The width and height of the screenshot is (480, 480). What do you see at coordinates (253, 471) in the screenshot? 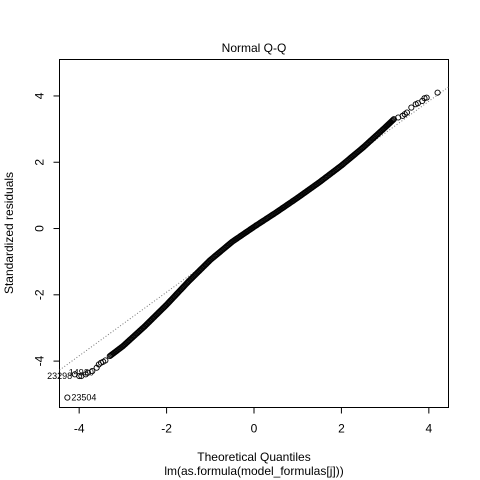
I see `x-axis-sublabel: lm(as.formula(model_formulas[j]))` at bounding box center [253, 471].